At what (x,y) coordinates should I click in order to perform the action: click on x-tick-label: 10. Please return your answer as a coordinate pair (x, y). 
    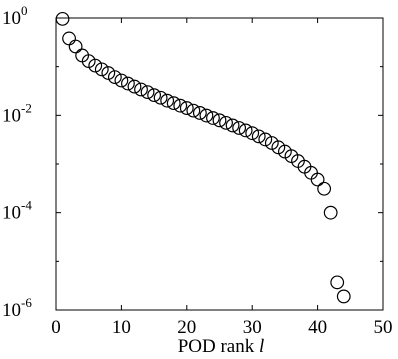
    Looking at the image, I should click on (121, 327).